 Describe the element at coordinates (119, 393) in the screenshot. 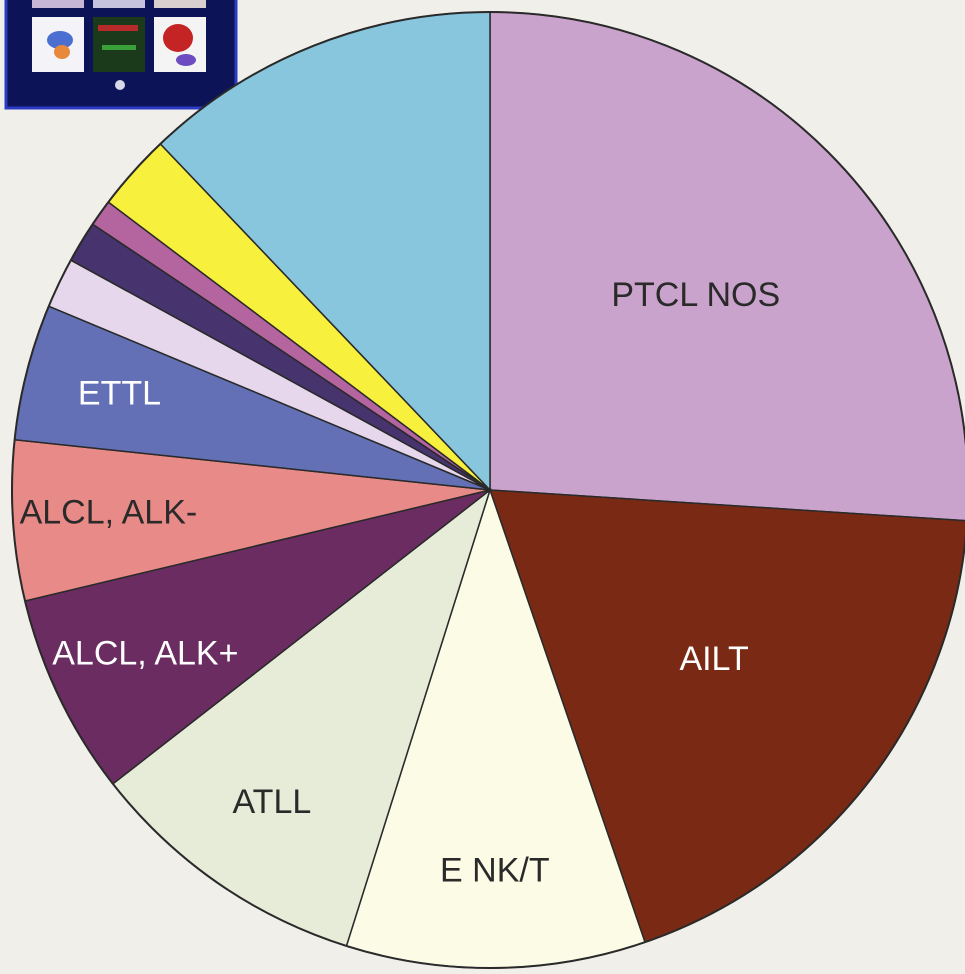

I see `slice-label: ETTL` at that location.